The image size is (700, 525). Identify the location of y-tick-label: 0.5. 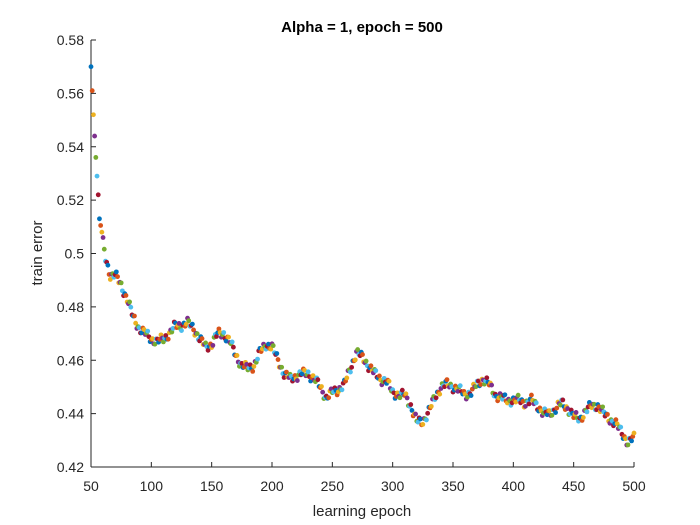
(75, 254).